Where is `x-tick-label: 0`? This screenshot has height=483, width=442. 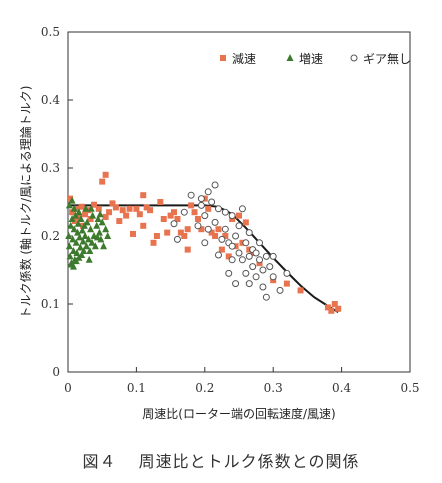
x-tick-label: 0 is located at coordinates (68, 388).